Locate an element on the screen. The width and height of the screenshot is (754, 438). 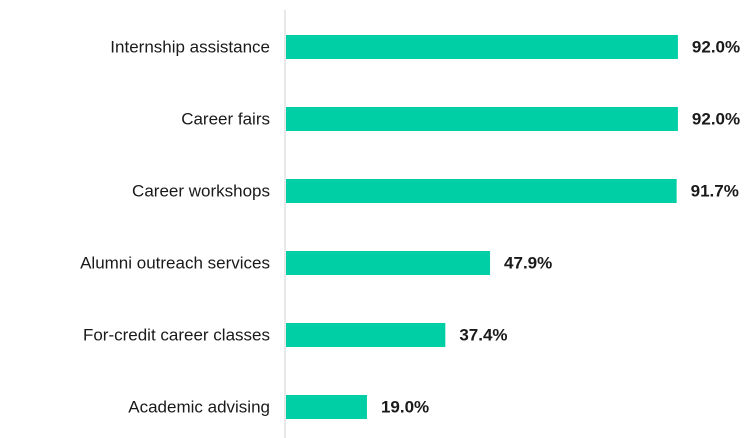
category-label: Career workshops is located at coordinates (201, 190).